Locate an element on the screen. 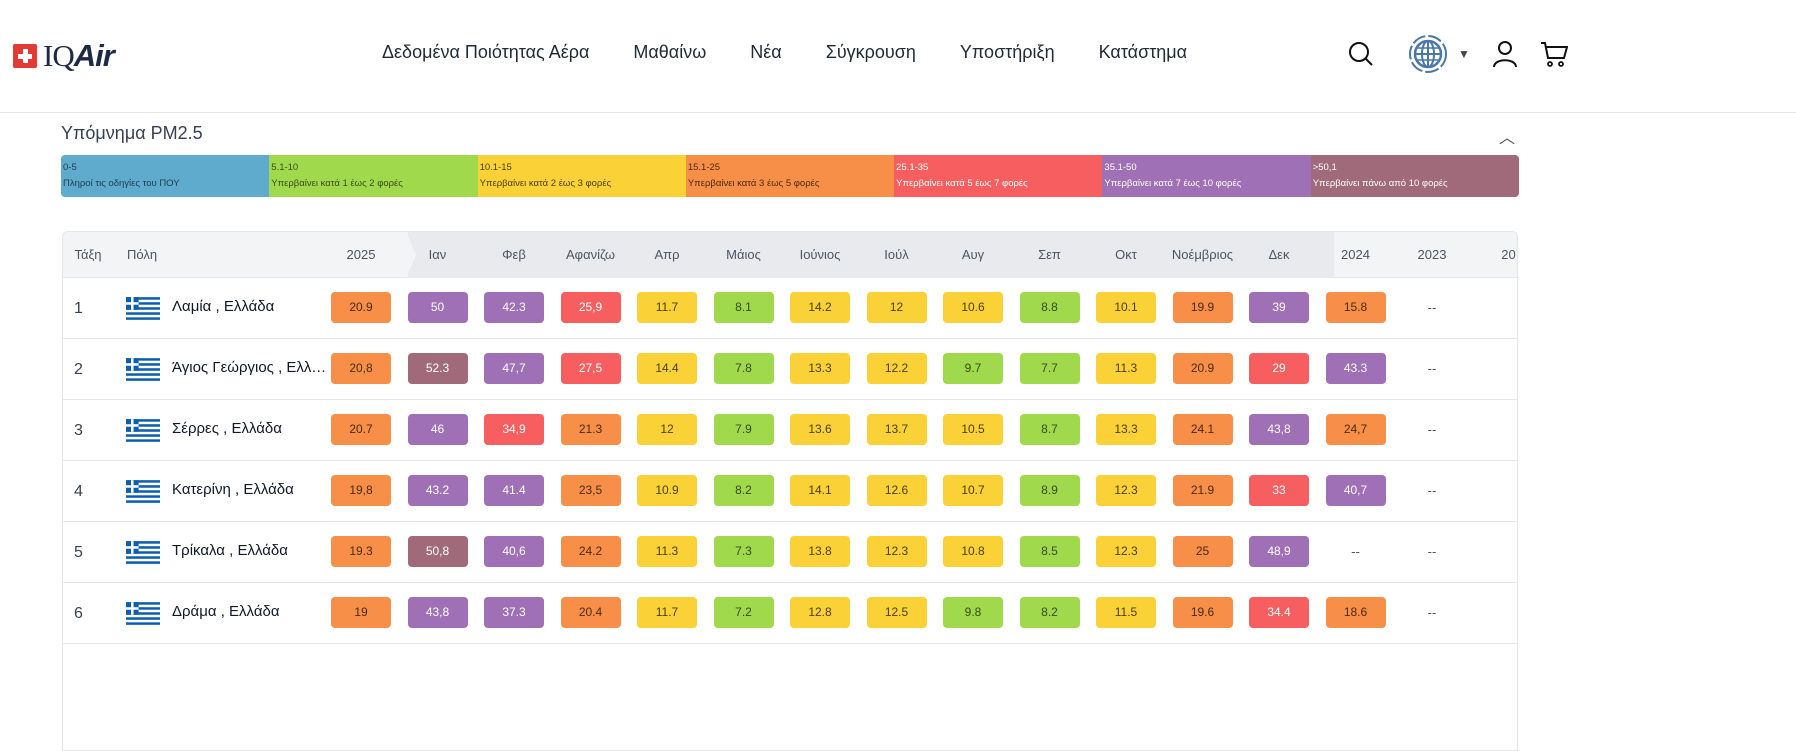 This screenshot has height=751, width=1796. legend-description: Υπερβαίνει κατά 5 έως 7 φορές is located at coordinates (962, 183).